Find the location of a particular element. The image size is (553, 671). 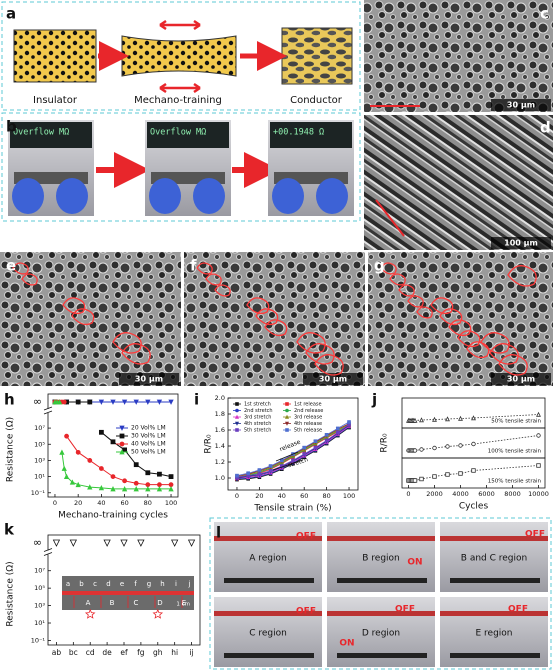

legend-label: 1st stretch is located at coordinates (257, 405).